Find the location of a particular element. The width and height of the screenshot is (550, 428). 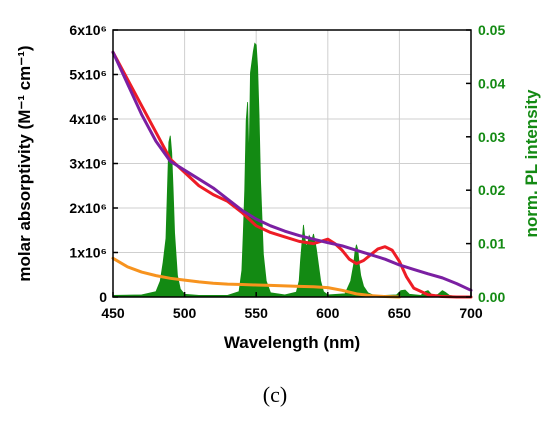

y-left-tick-label-1: 1x10⁶ is located at coordinates (88, 253).